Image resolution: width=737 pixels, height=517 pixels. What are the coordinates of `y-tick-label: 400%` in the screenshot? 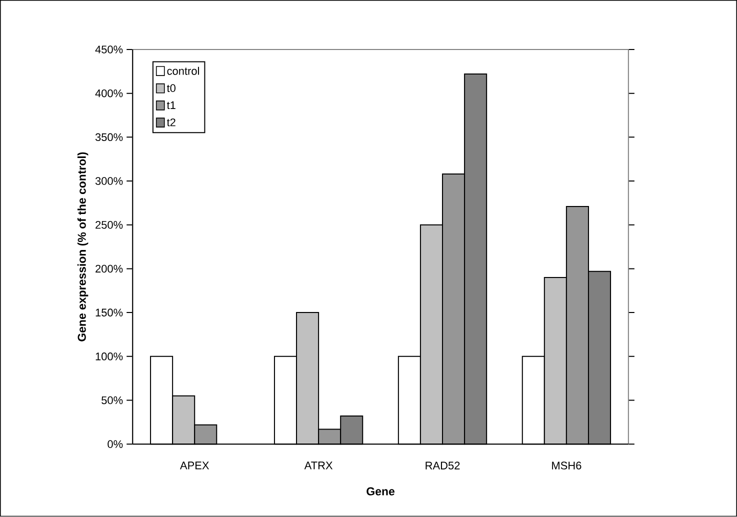 It's located at (109, 94).